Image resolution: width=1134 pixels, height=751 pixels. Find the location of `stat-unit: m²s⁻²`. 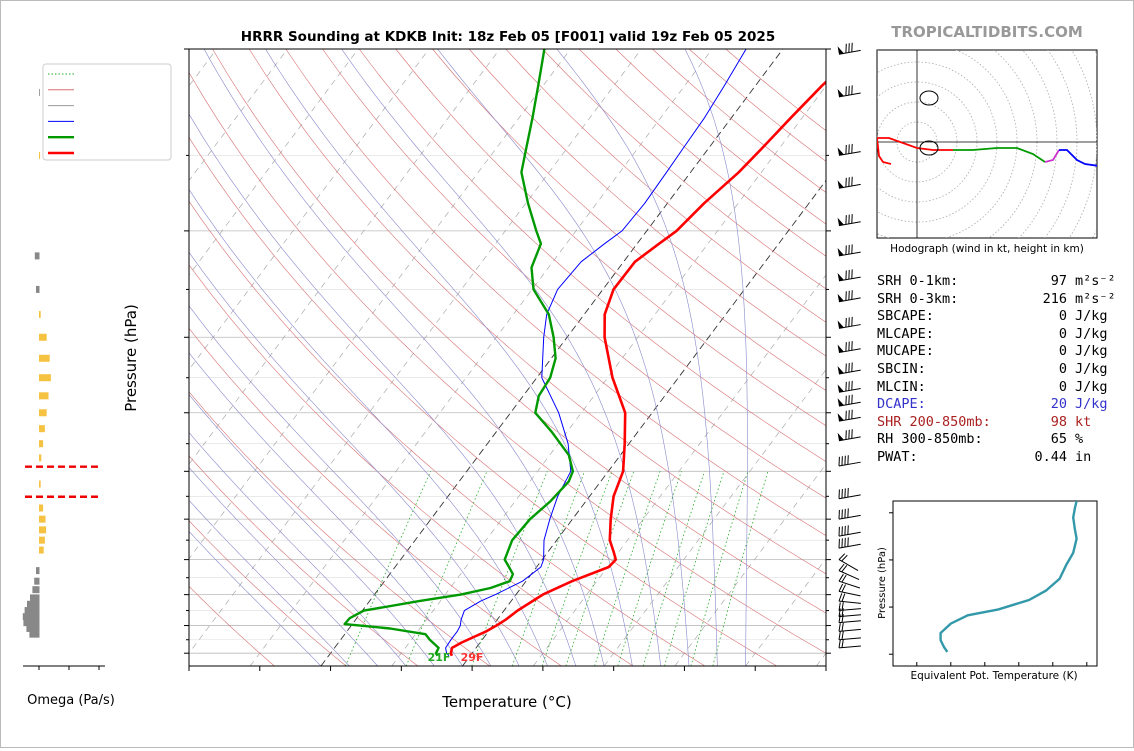

stat-unit: m²s⁻² is located at coordinates (1095, 281).